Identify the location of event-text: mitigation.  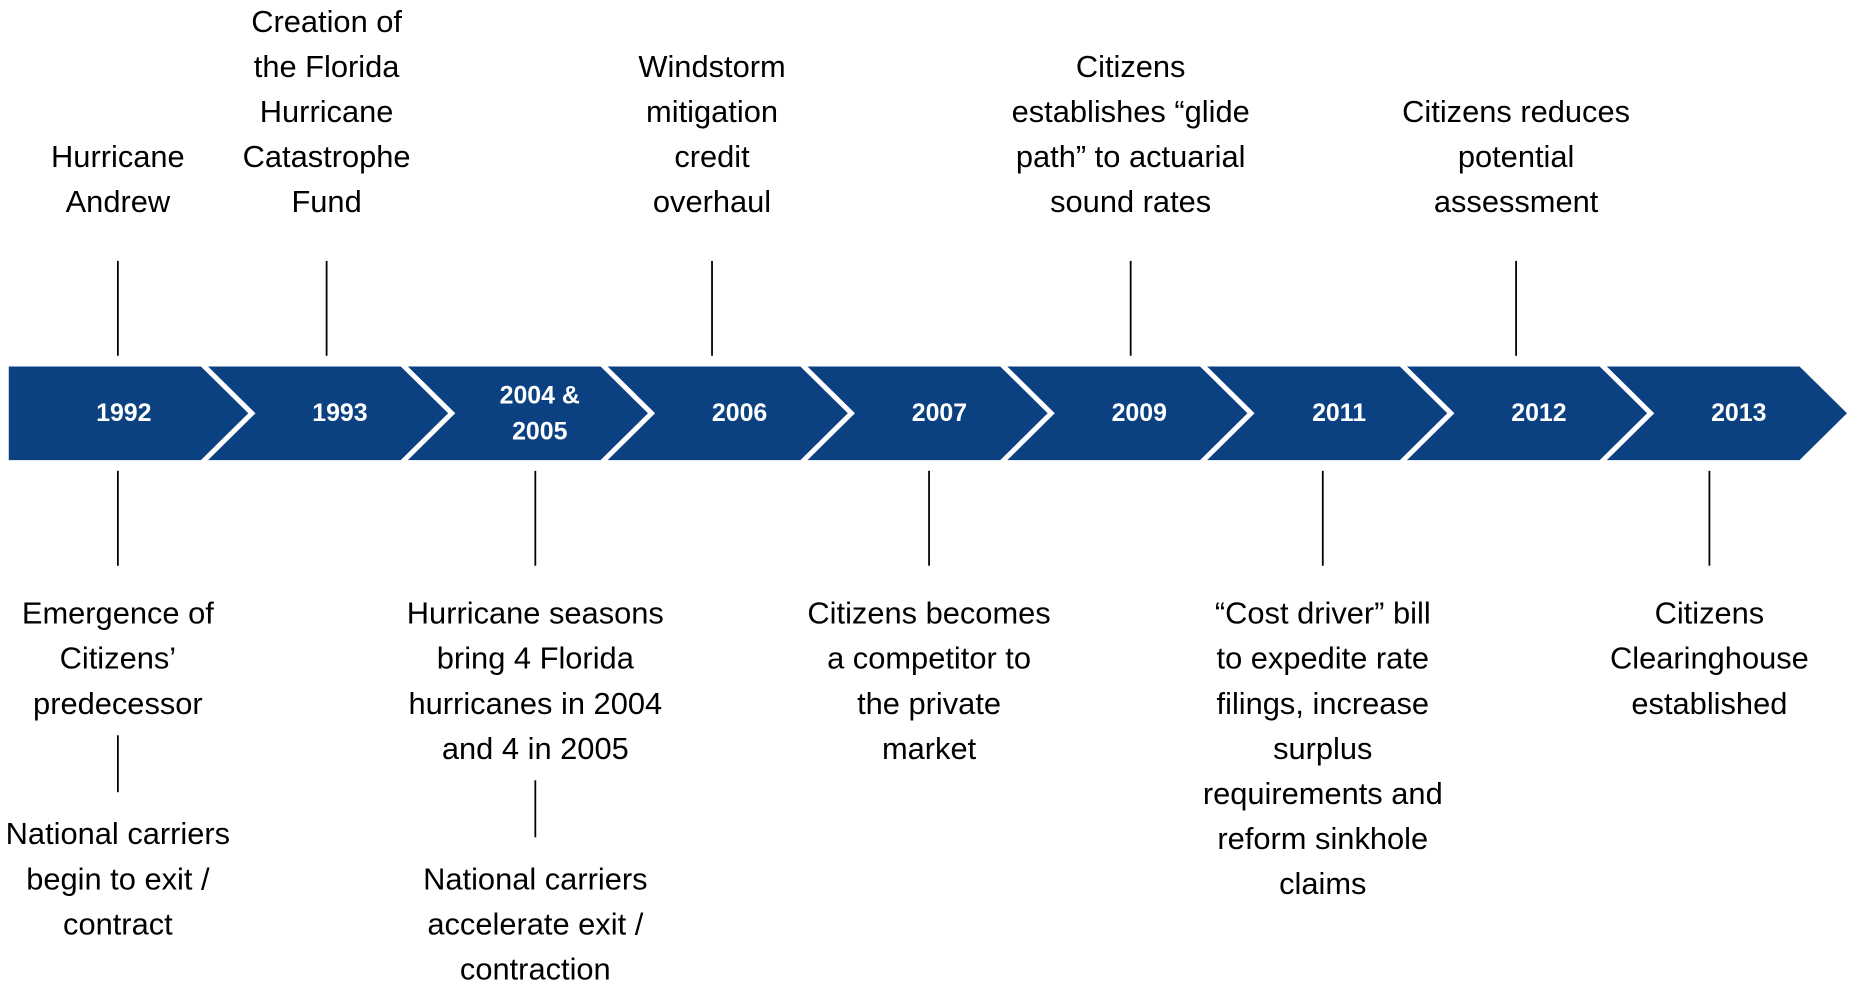
(712, 111).